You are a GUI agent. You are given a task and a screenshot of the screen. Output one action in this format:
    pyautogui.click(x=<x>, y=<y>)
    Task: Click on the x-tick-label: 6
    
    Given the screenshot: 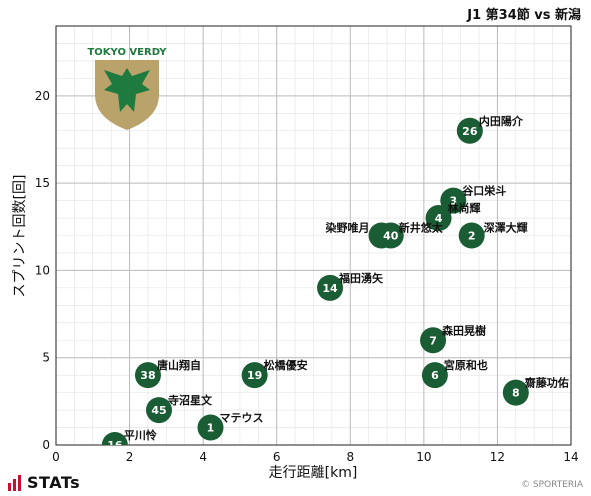 What is the action you would take?
    pyautogui.click(x=277, y=457)
    